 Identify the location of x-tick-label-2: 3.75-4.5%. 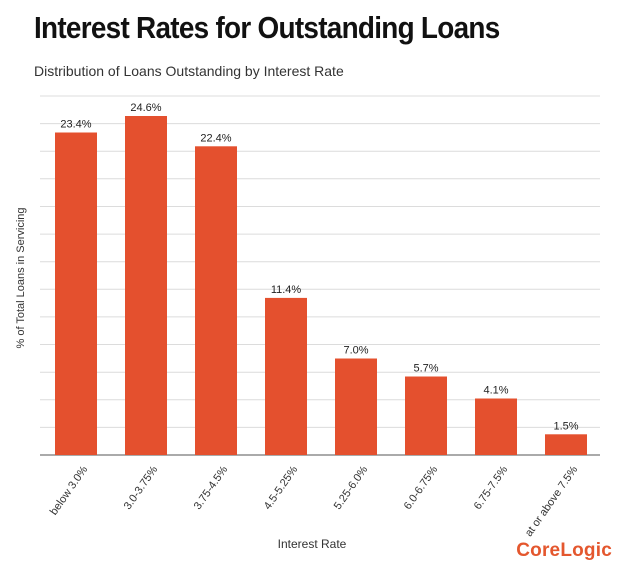
(211, 488).